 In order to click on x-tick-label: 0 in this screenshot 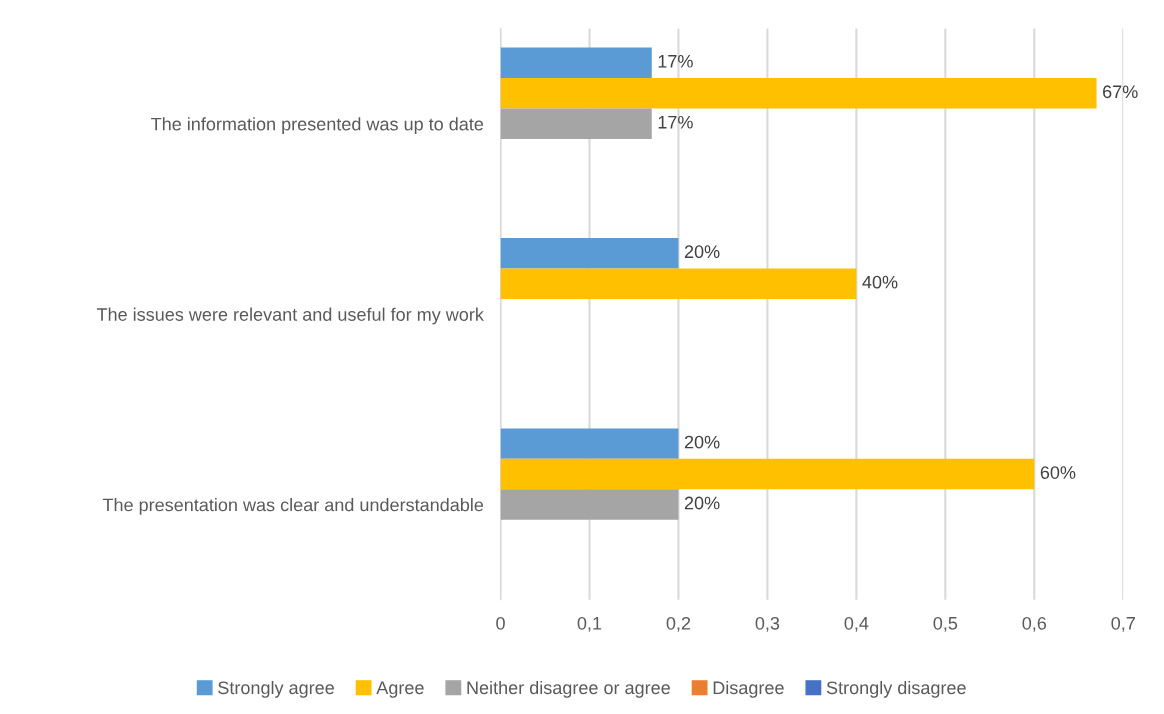, I will do `click(500, 623)`.